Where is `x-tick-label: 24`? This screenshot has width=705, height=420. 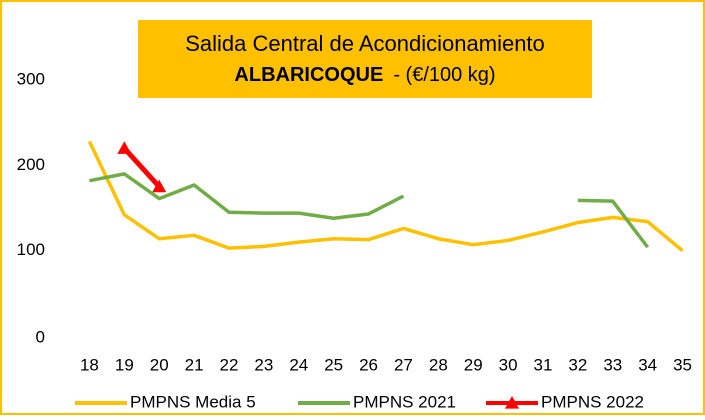 x-tick-label: 24 is located at coordinates (298, 364).